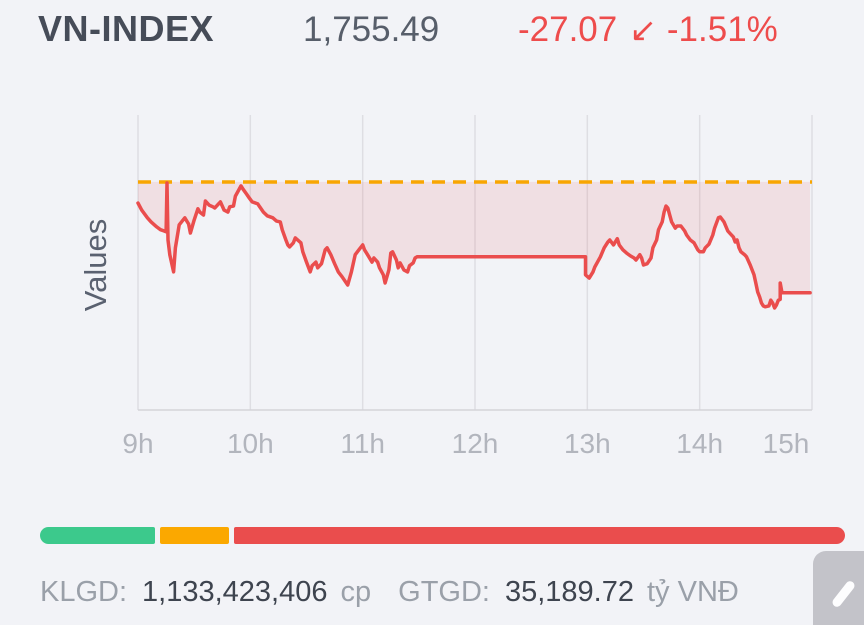  What do you see at coordinates (693, 592) in the screenshot?
I see `turnover-unit: tỷ VNĐ` at bounding box center [693, 592].